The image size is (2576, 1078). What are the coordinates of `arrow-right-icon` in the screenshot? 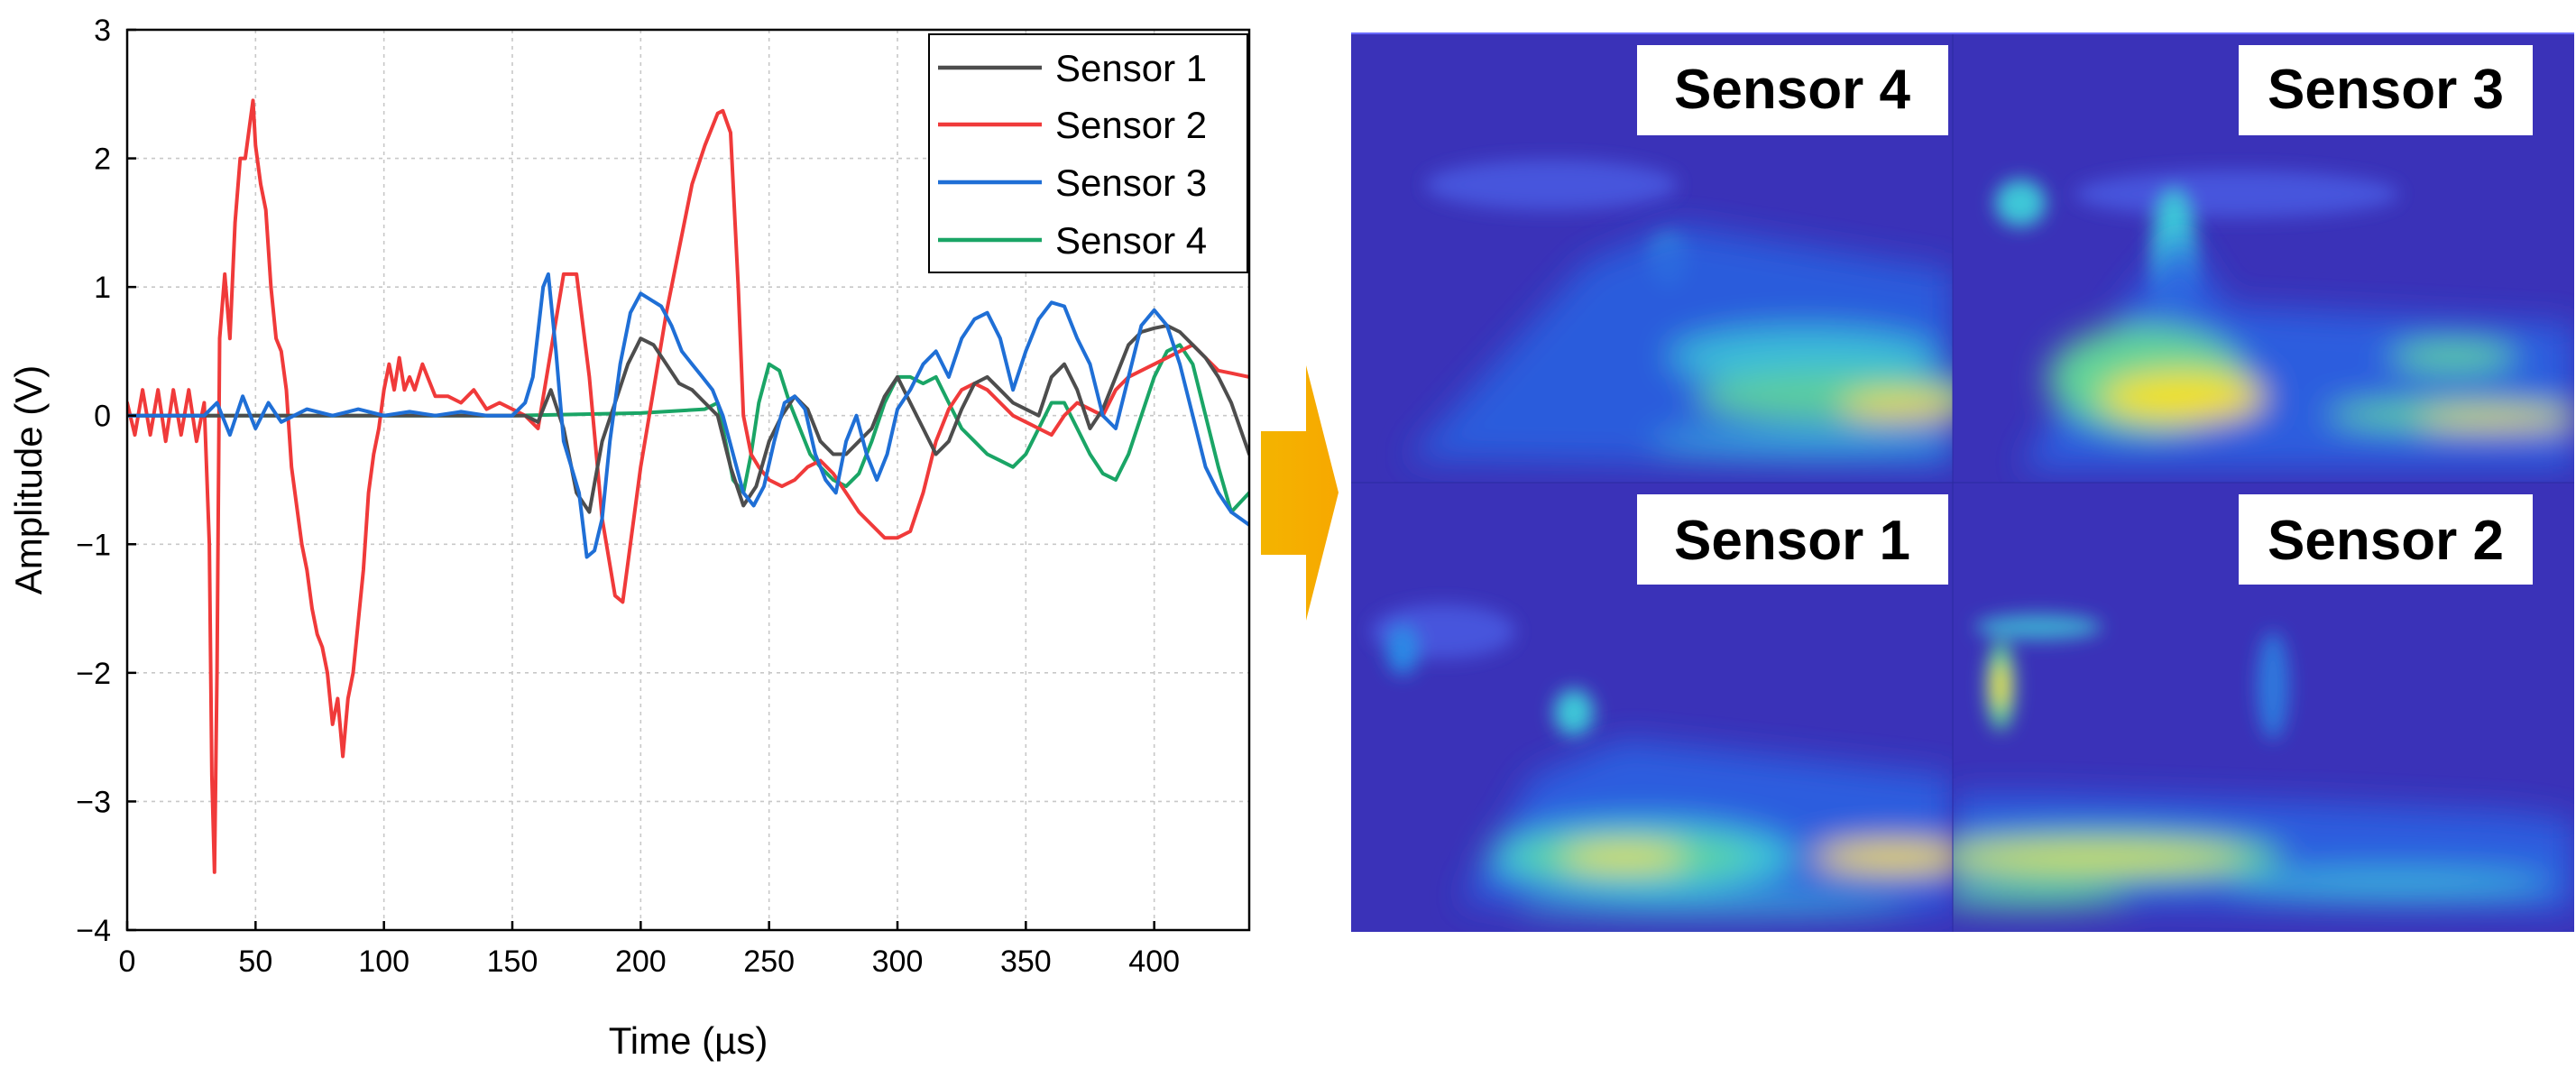 It's located at (1300, 493).